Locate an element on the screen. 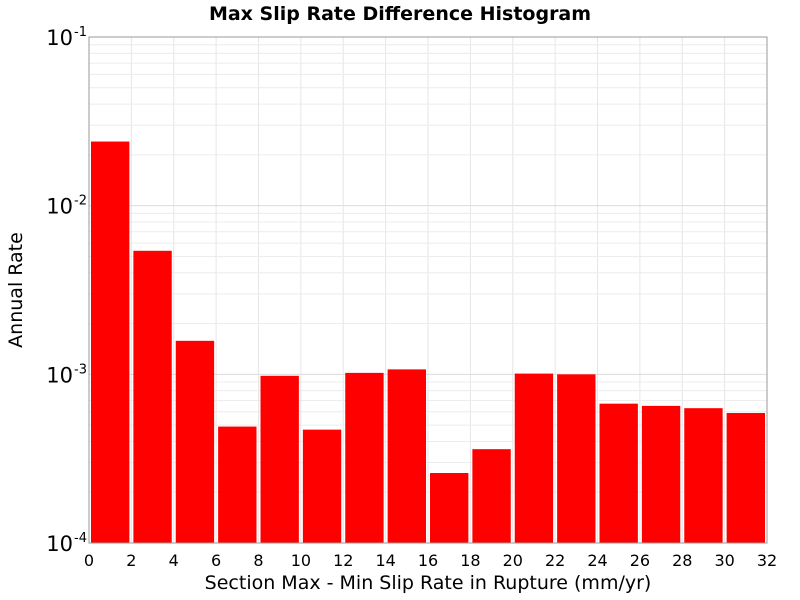  x-tick-label: 14 is located at coordinates (385, 560).